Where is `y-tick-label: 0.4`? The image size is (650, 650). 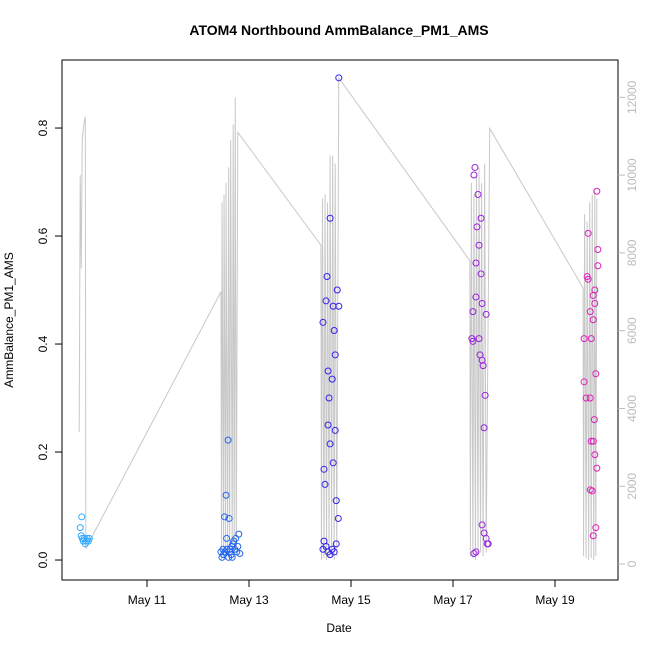
y-tick-label: 0.4 is located at coordinates (43, 343).